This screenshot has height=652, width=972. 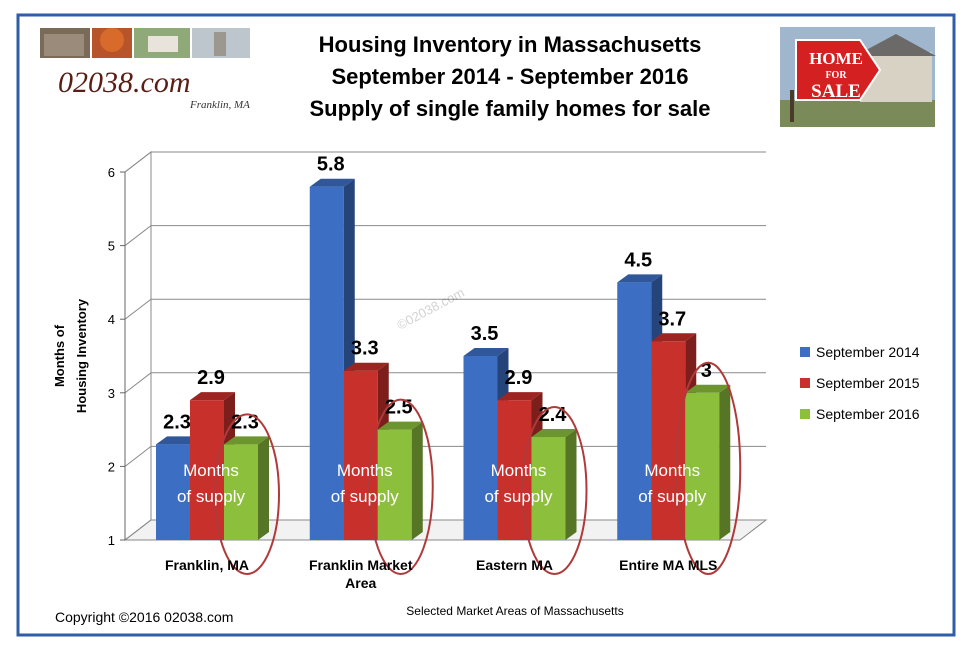 I want to click on logo-subtext: Franklin, MA, so click(x=219, y=105).